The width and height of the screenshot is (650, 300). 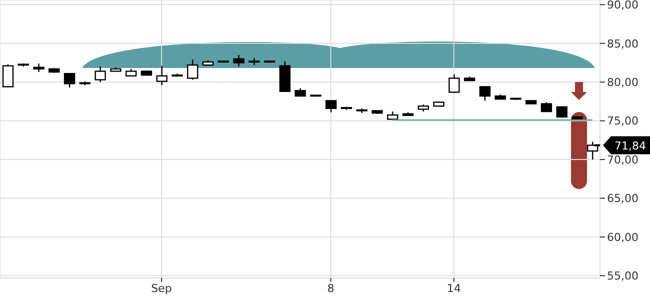 I want to click on x-tick-label: 14, so click(x=453, y=288).